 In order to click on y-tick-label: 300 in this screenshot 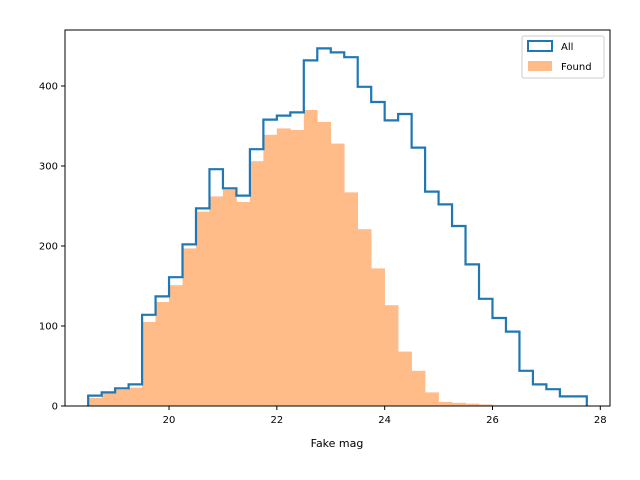, I will do `click(48, 167)`.